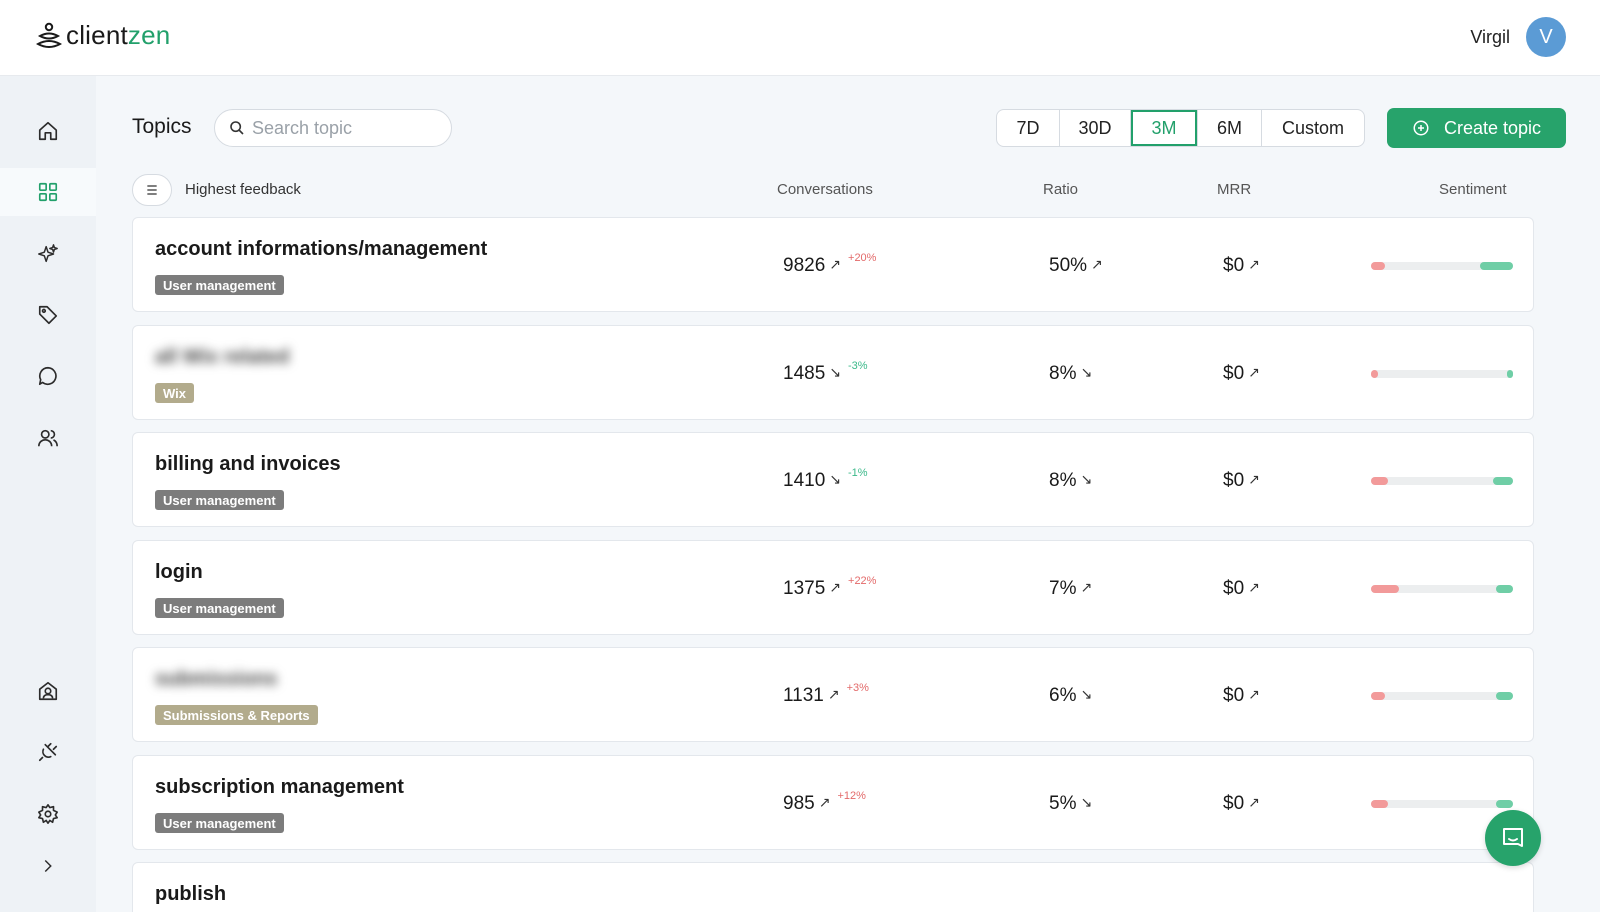 The image size is (1600, 912). I want to click on sidebar-item-topics, so click(48, 192).